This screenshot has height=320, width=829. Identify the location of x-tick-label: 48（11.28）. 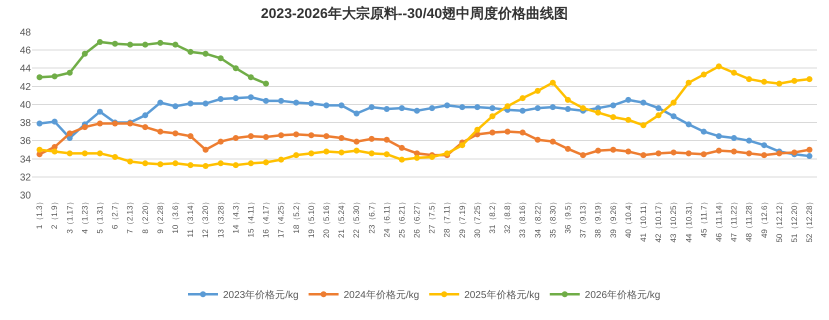
(749, 220).